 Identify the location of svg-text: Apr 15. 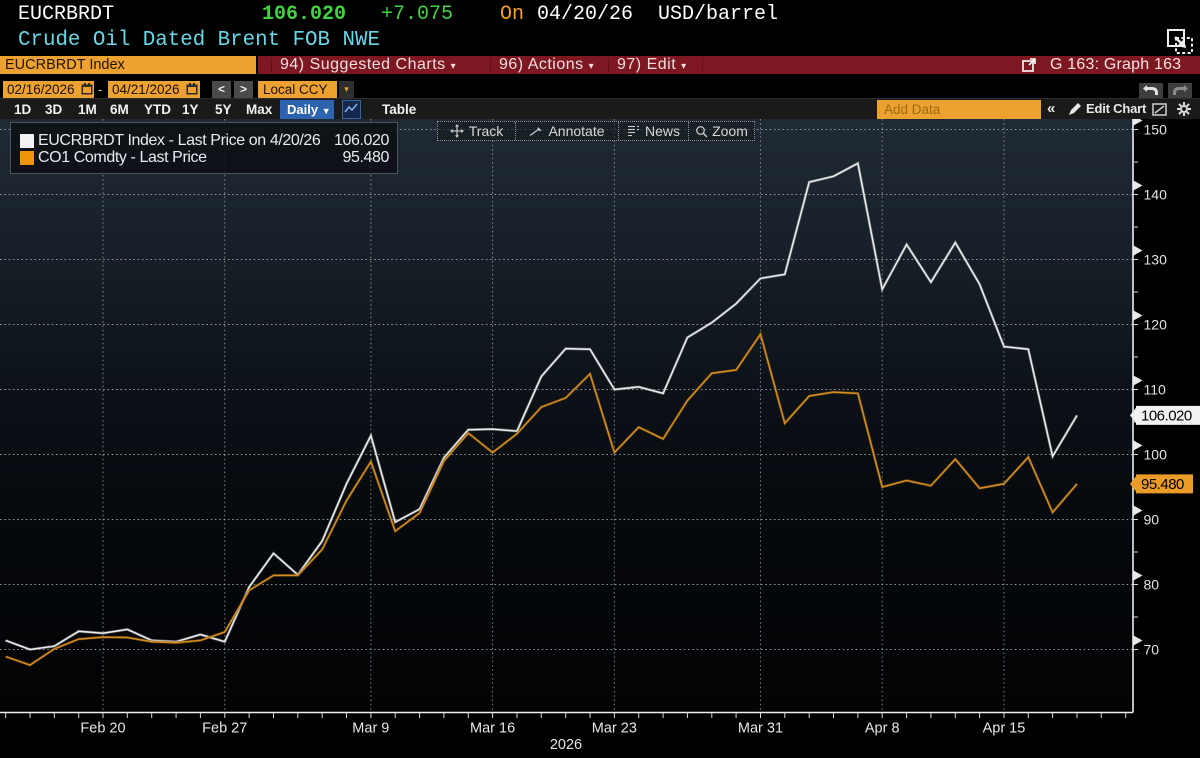
(1004, 729).